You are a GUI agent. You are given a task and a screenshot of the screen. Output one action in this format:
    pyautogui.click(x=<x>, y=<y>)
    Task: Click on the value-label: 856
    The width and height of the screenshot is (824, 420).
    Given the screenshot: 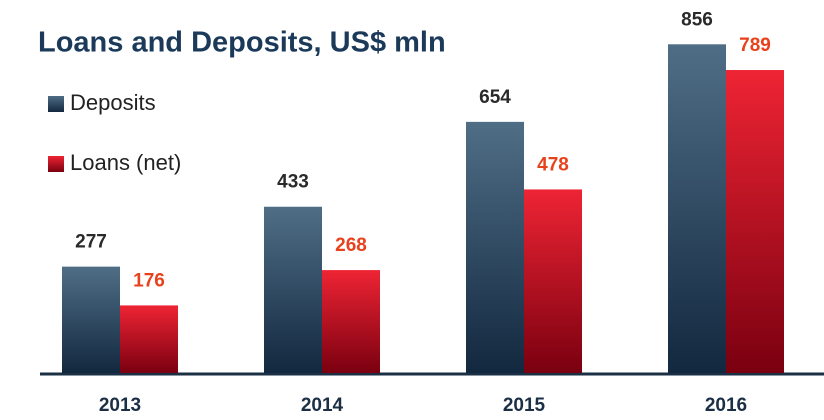 What is the action you would take?
    pyautogui.click(x=697, y=19)
    